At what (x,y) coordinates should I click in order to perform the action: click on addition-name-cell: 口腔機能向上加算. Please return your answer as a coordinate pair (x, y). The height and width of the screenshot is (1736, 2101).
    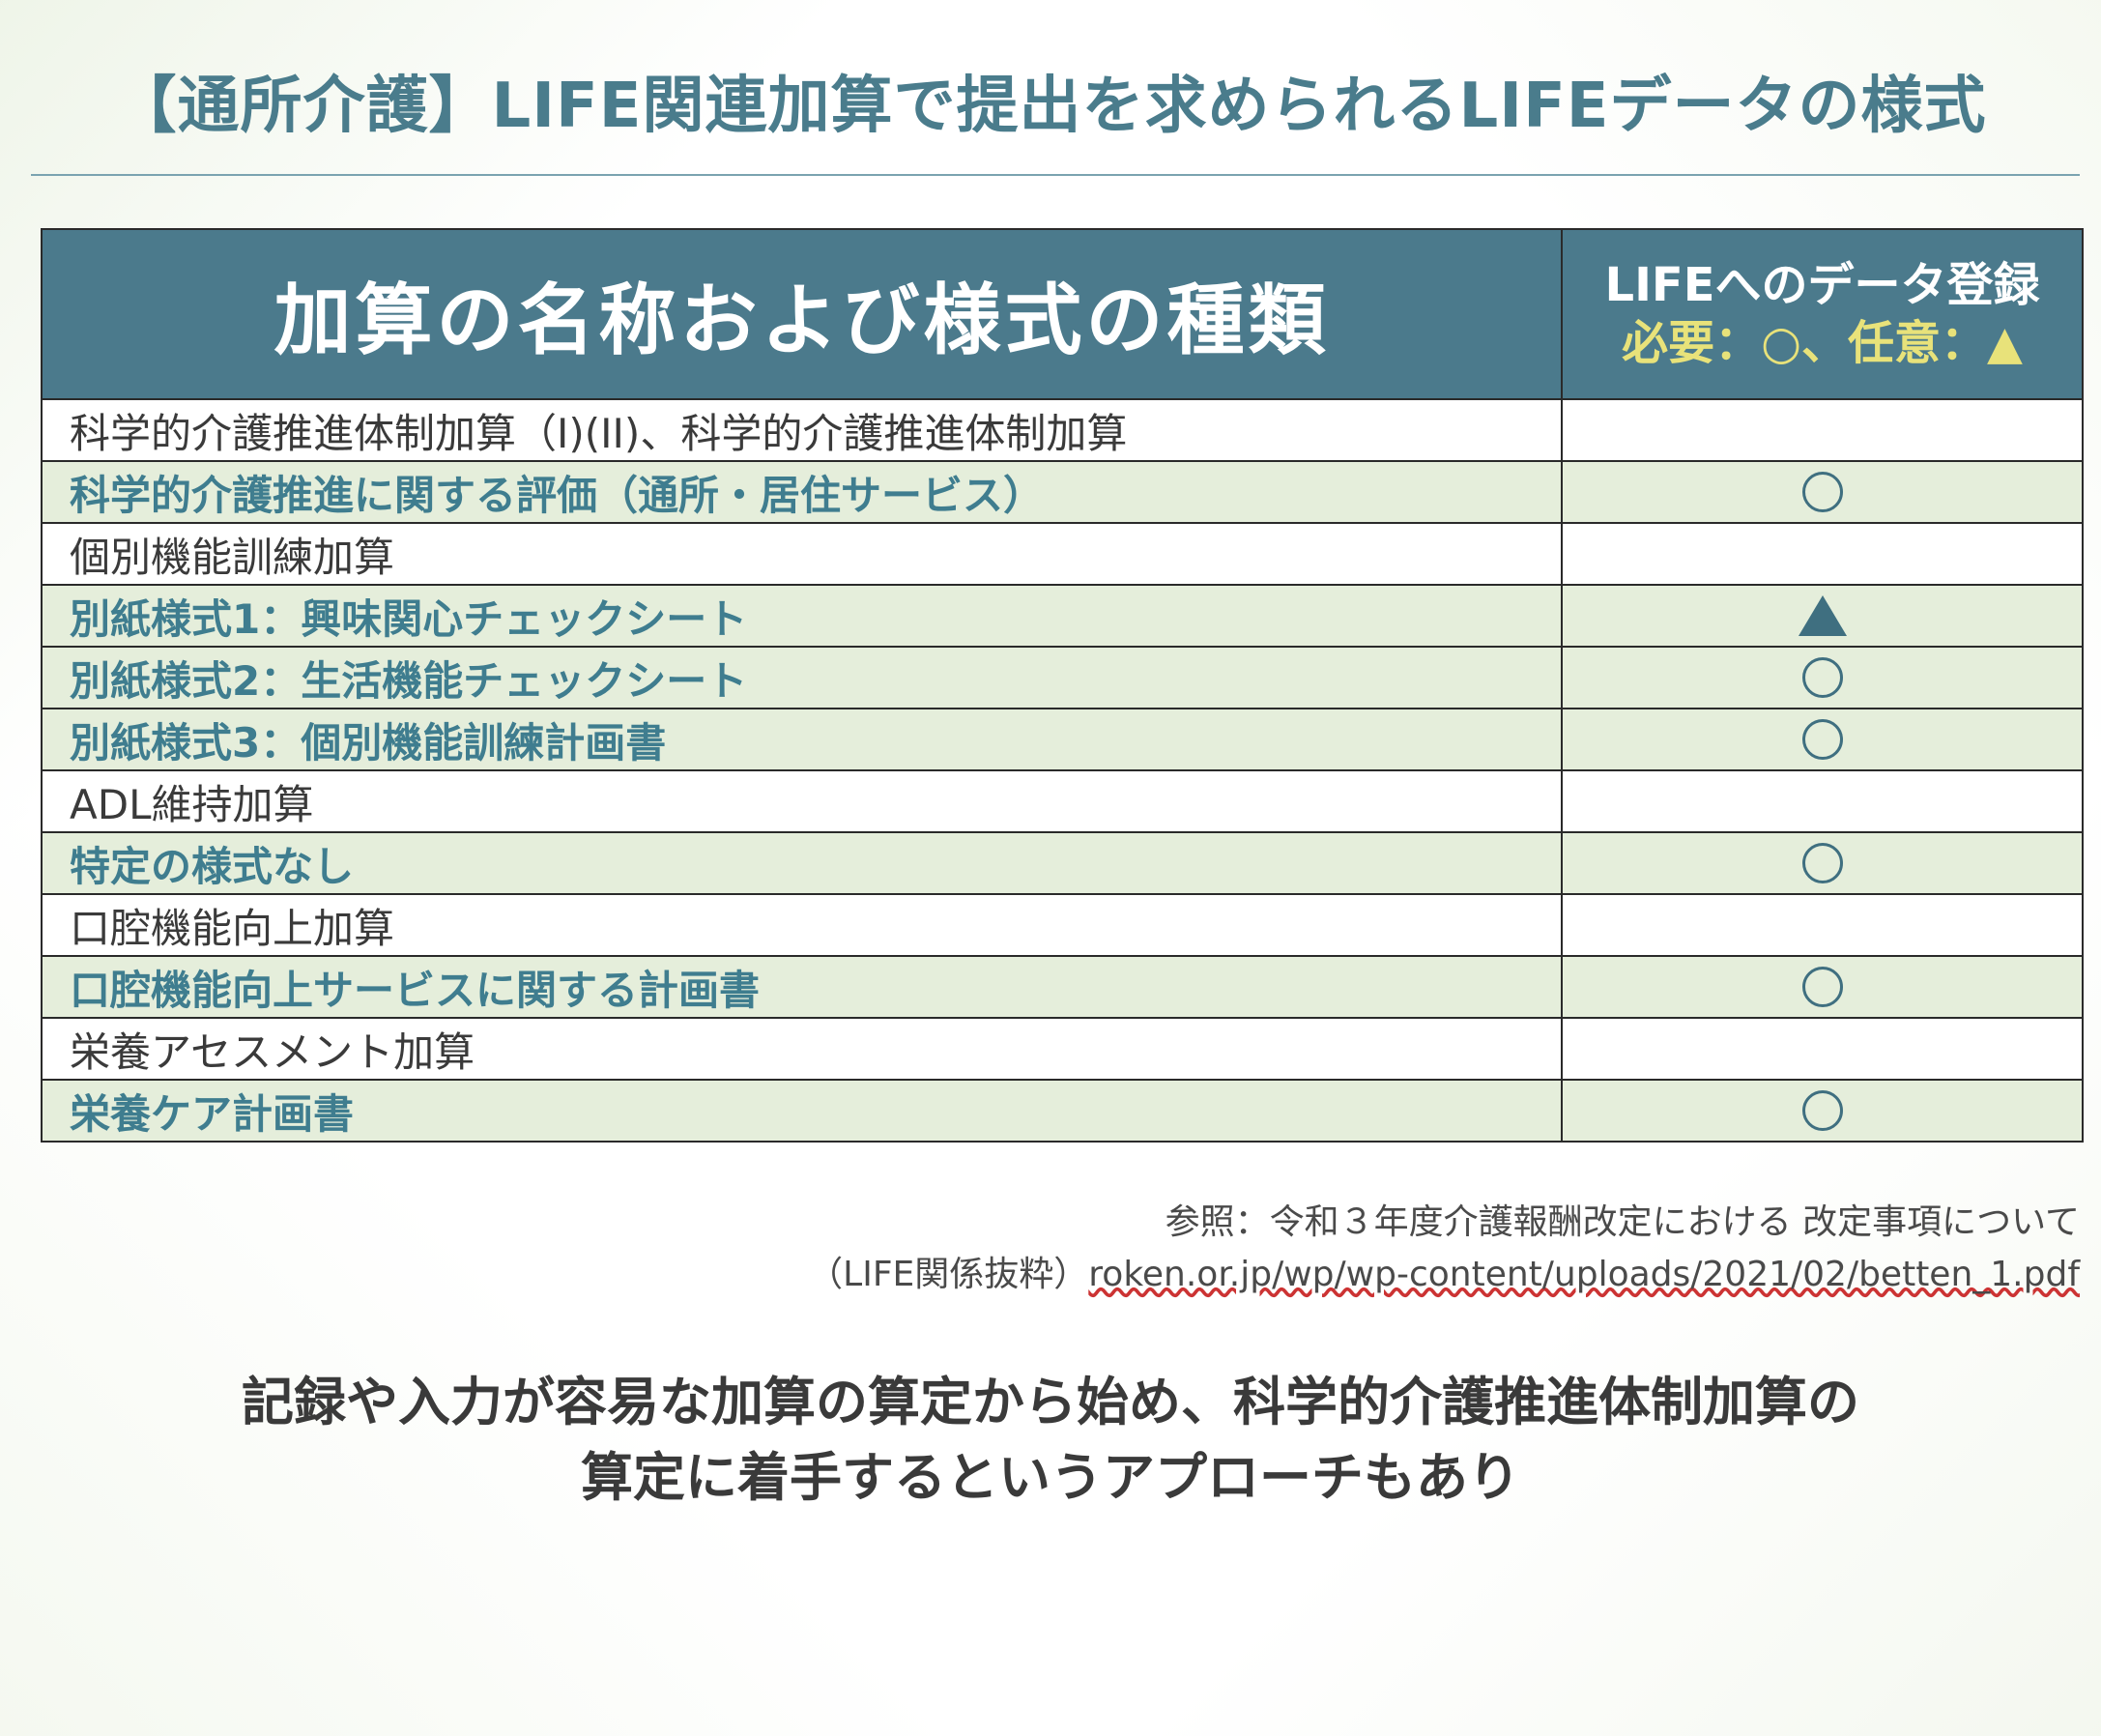
    Looking at the image, I should click on (802, 925).